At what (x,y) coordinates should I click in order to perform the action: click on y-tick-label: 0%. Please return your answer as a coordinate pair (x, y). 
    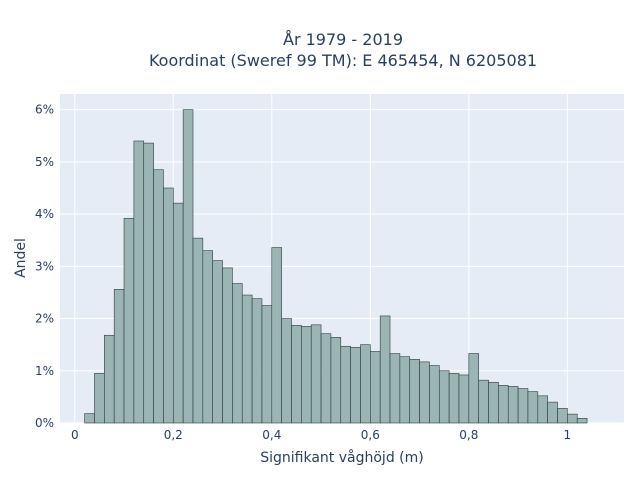
    Looking at the image, I should click on (44, 423).